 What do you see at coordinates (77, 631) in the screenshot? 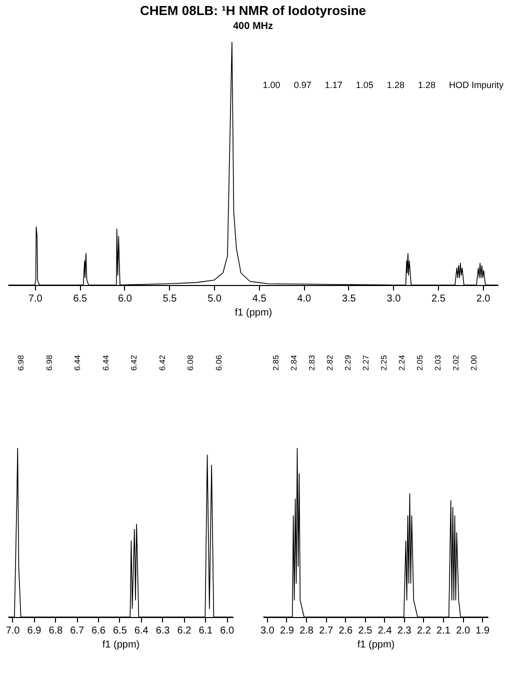
I see `x-tick-label: 6.7` at bounding box center [77, 631].